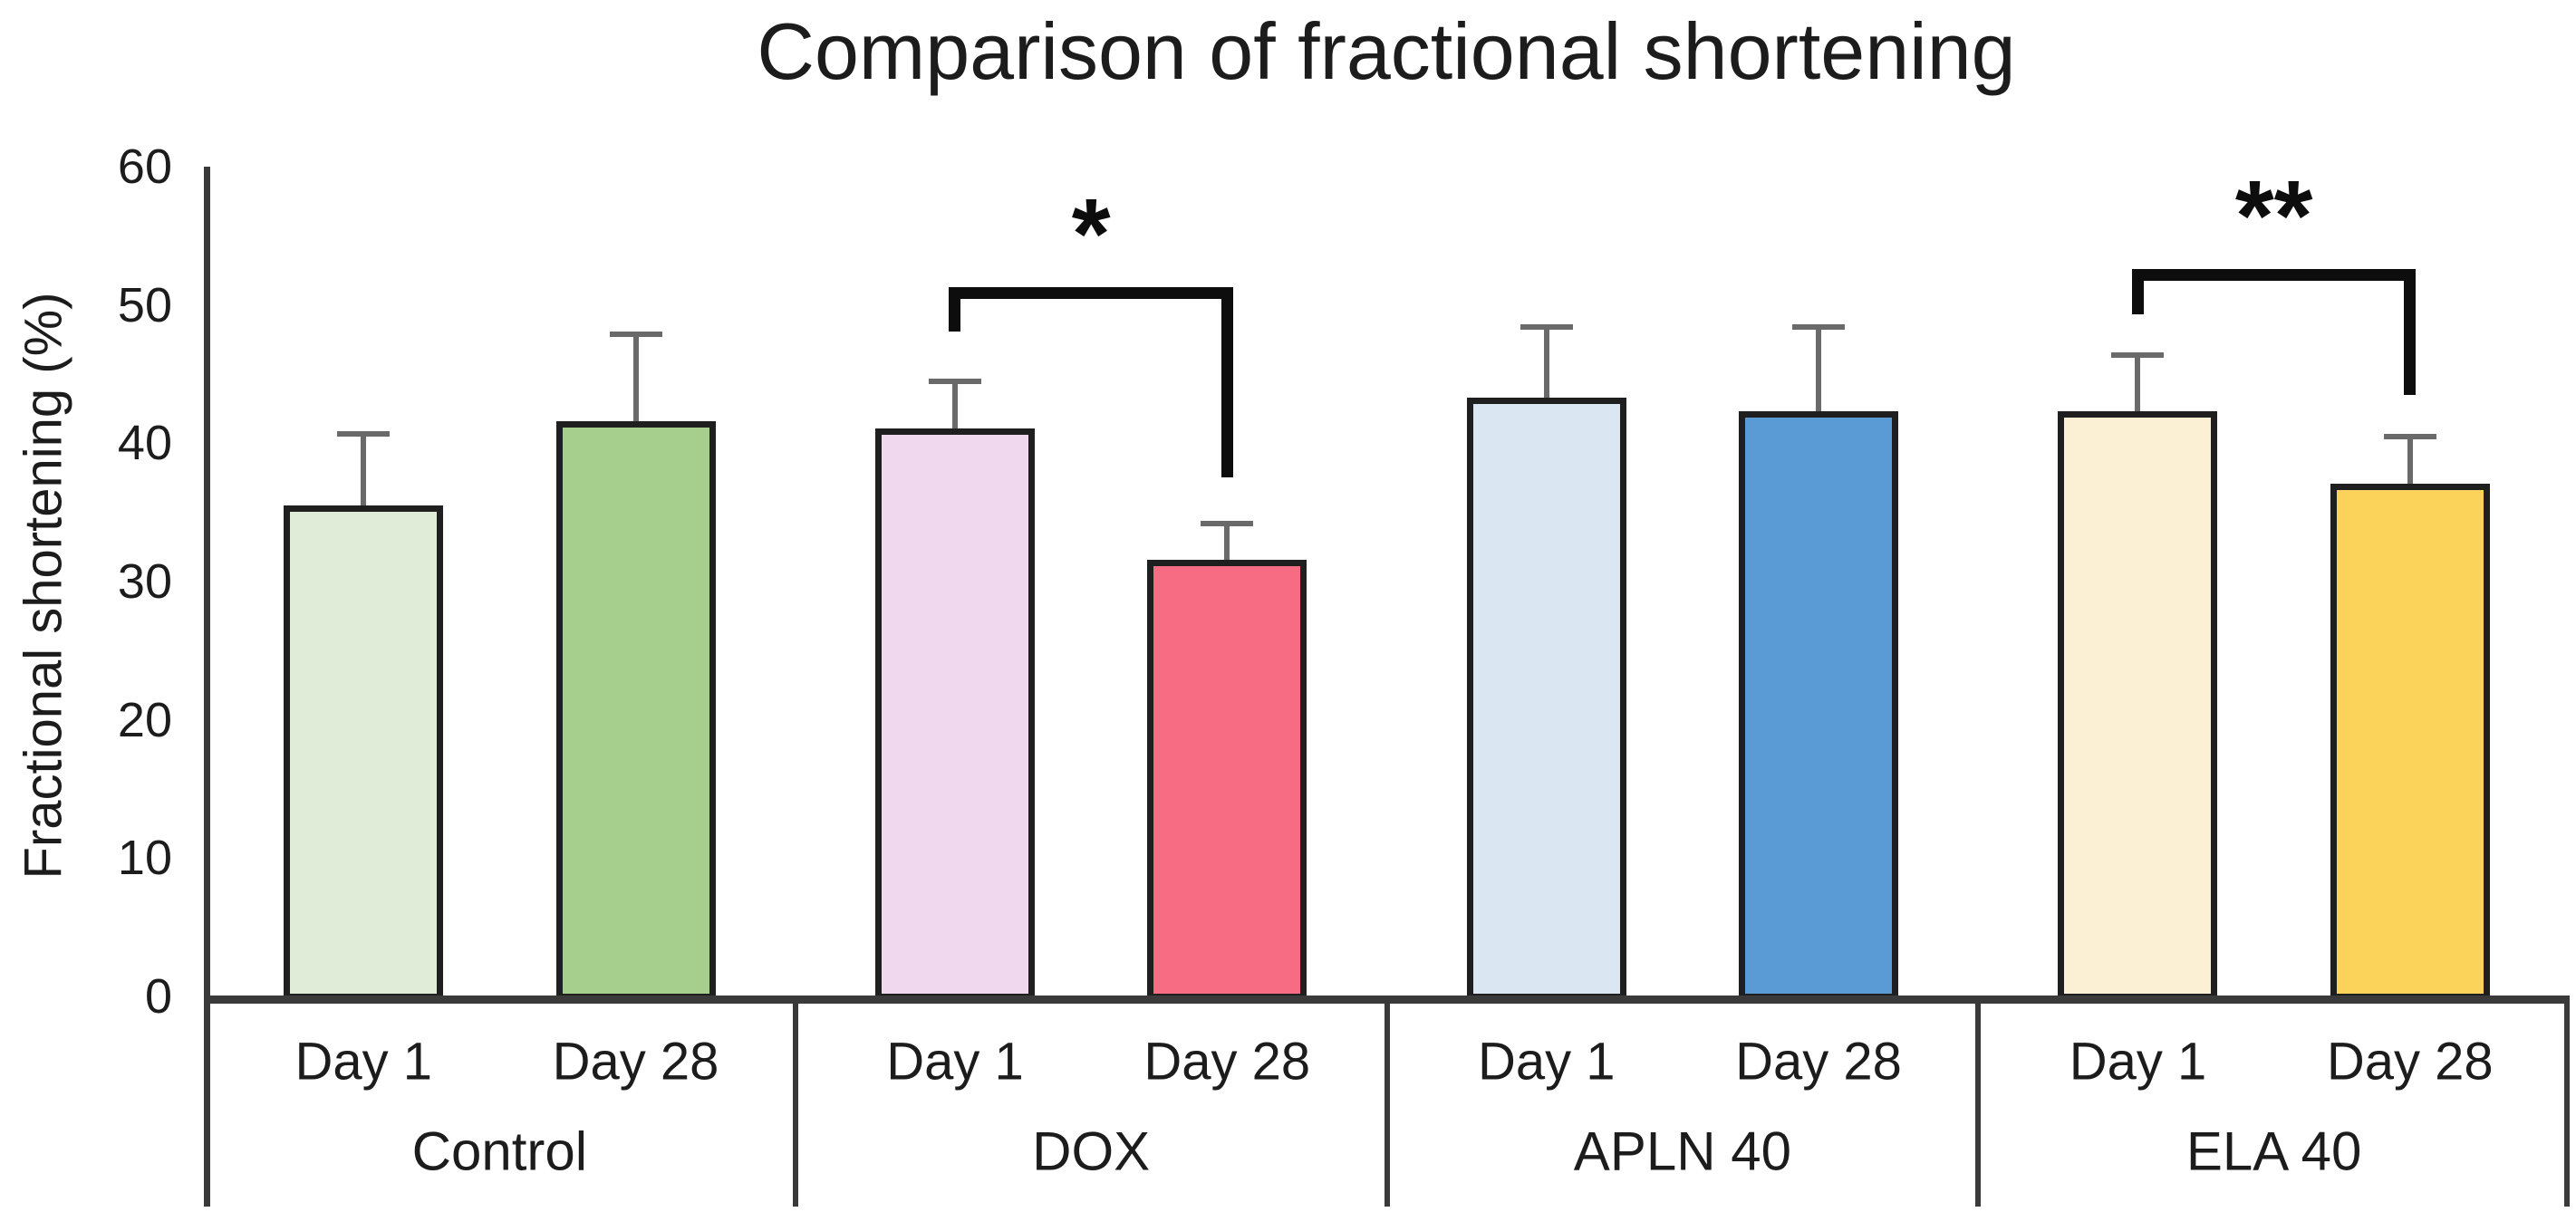 Image resolution: width=2576 pixels, height=1212 pixels. I want to click on right-end-divider-line, so click(2567, 1101).